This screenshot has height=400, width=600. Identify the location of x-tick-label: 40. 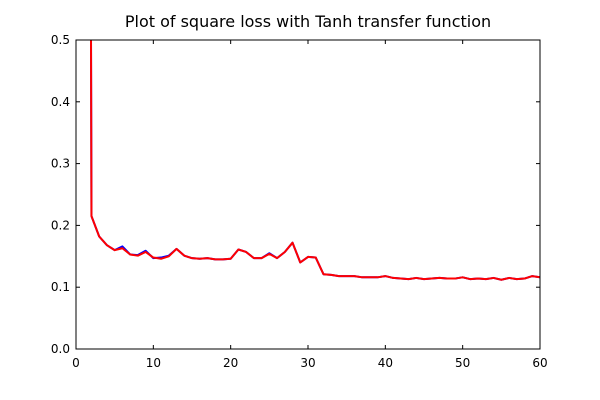
(385, 363).